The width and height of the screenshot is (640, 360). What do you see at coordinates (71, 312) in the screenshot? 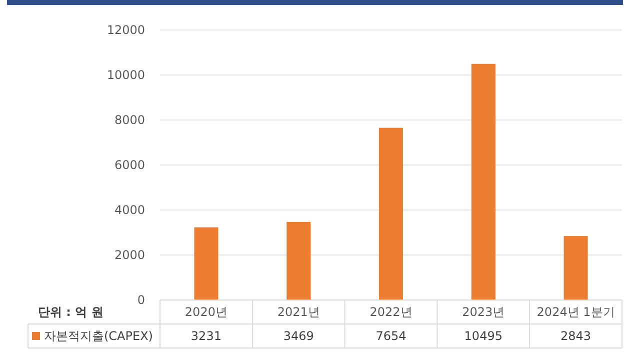
I see `text: 단위 : 억 원` at bounding box center [71, 312].